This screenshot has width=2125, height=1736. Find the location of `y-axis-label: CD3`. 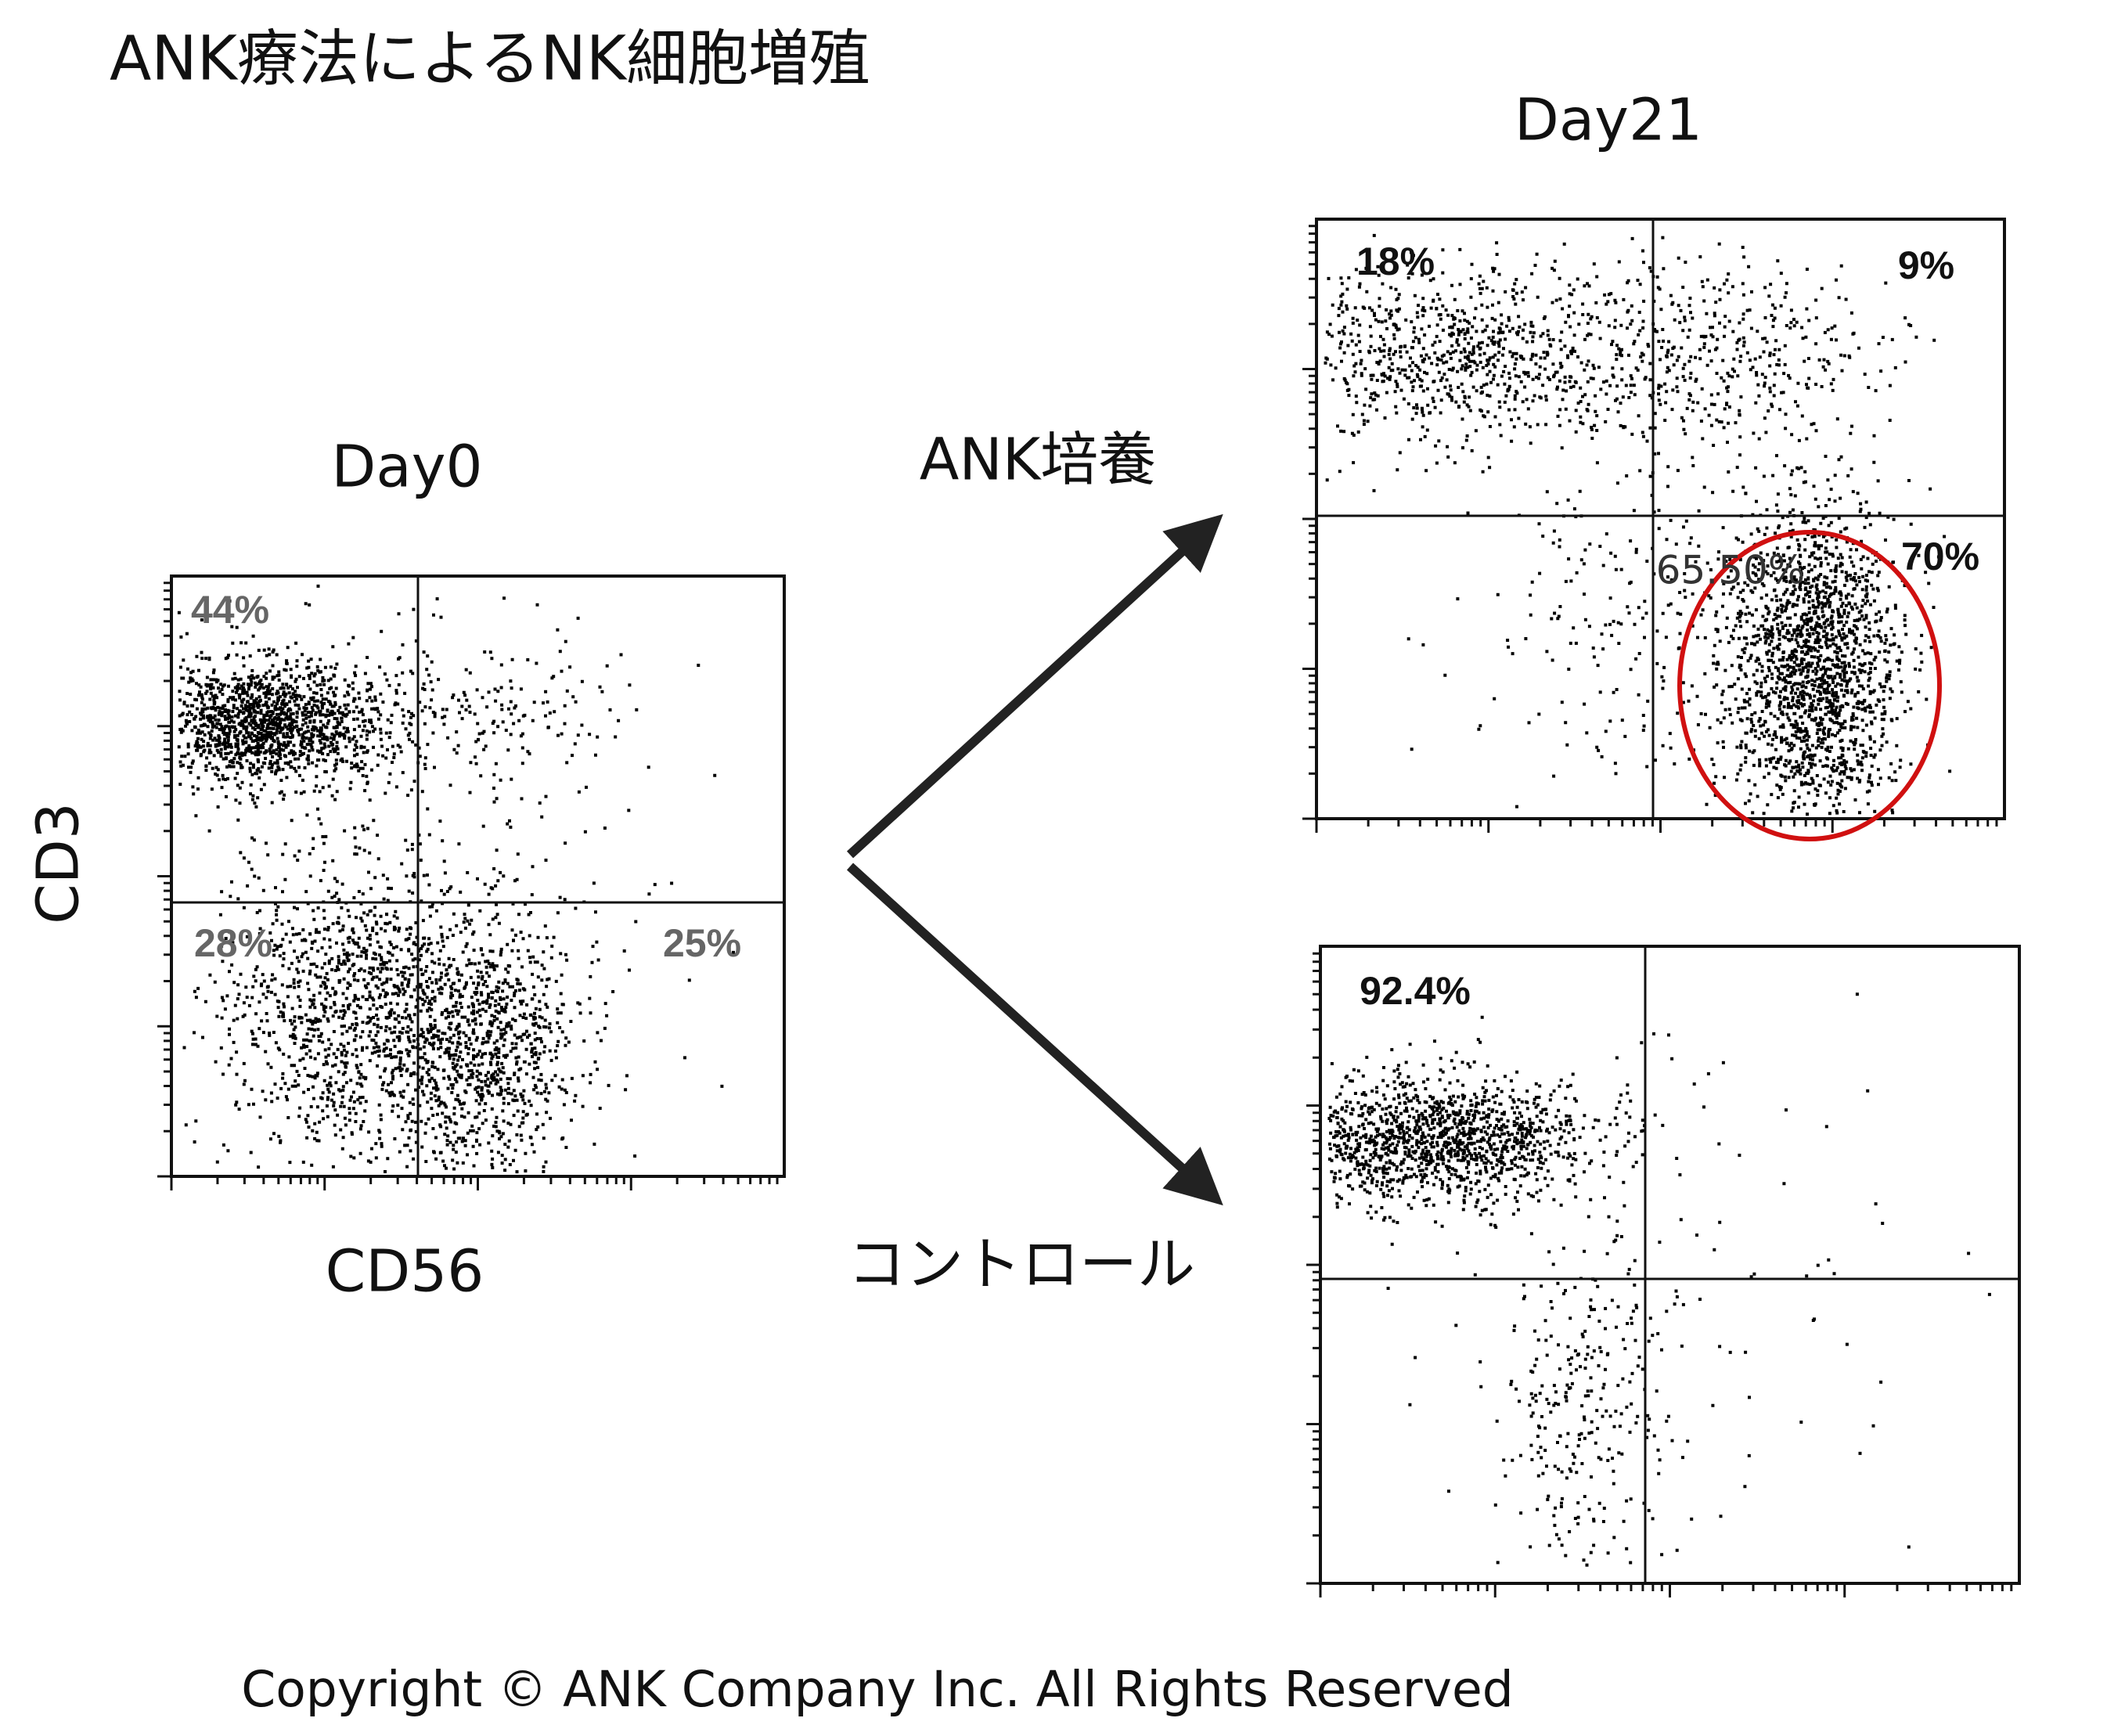

y-axis-label: CD3 is located at coordinates (58, 863).